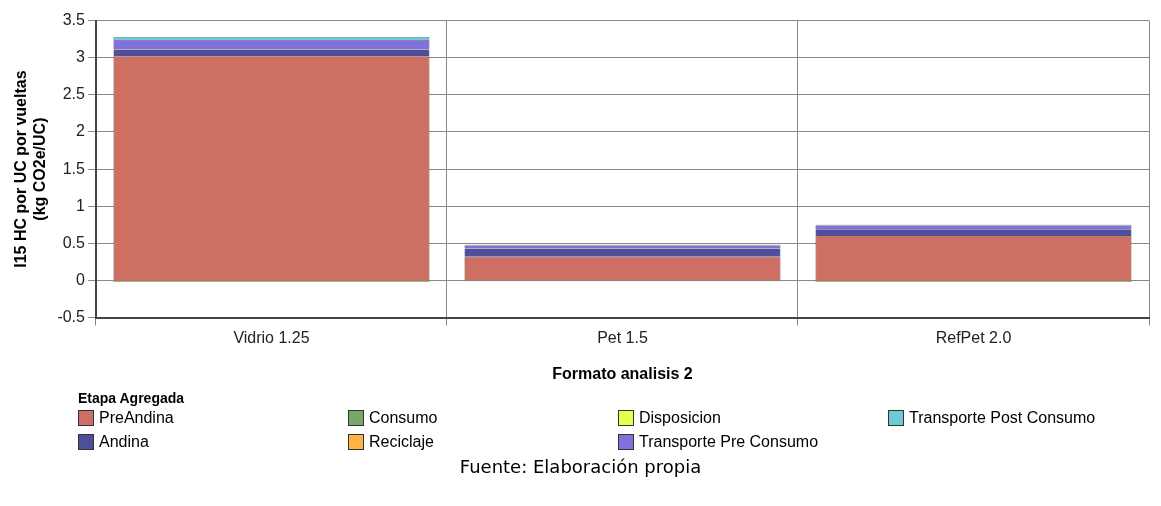 The image size is (1161, 506). Describe the element at coordinates (622, 373) in the screenshot. I see `x-axis-title: Formato analisis 2` at that location.